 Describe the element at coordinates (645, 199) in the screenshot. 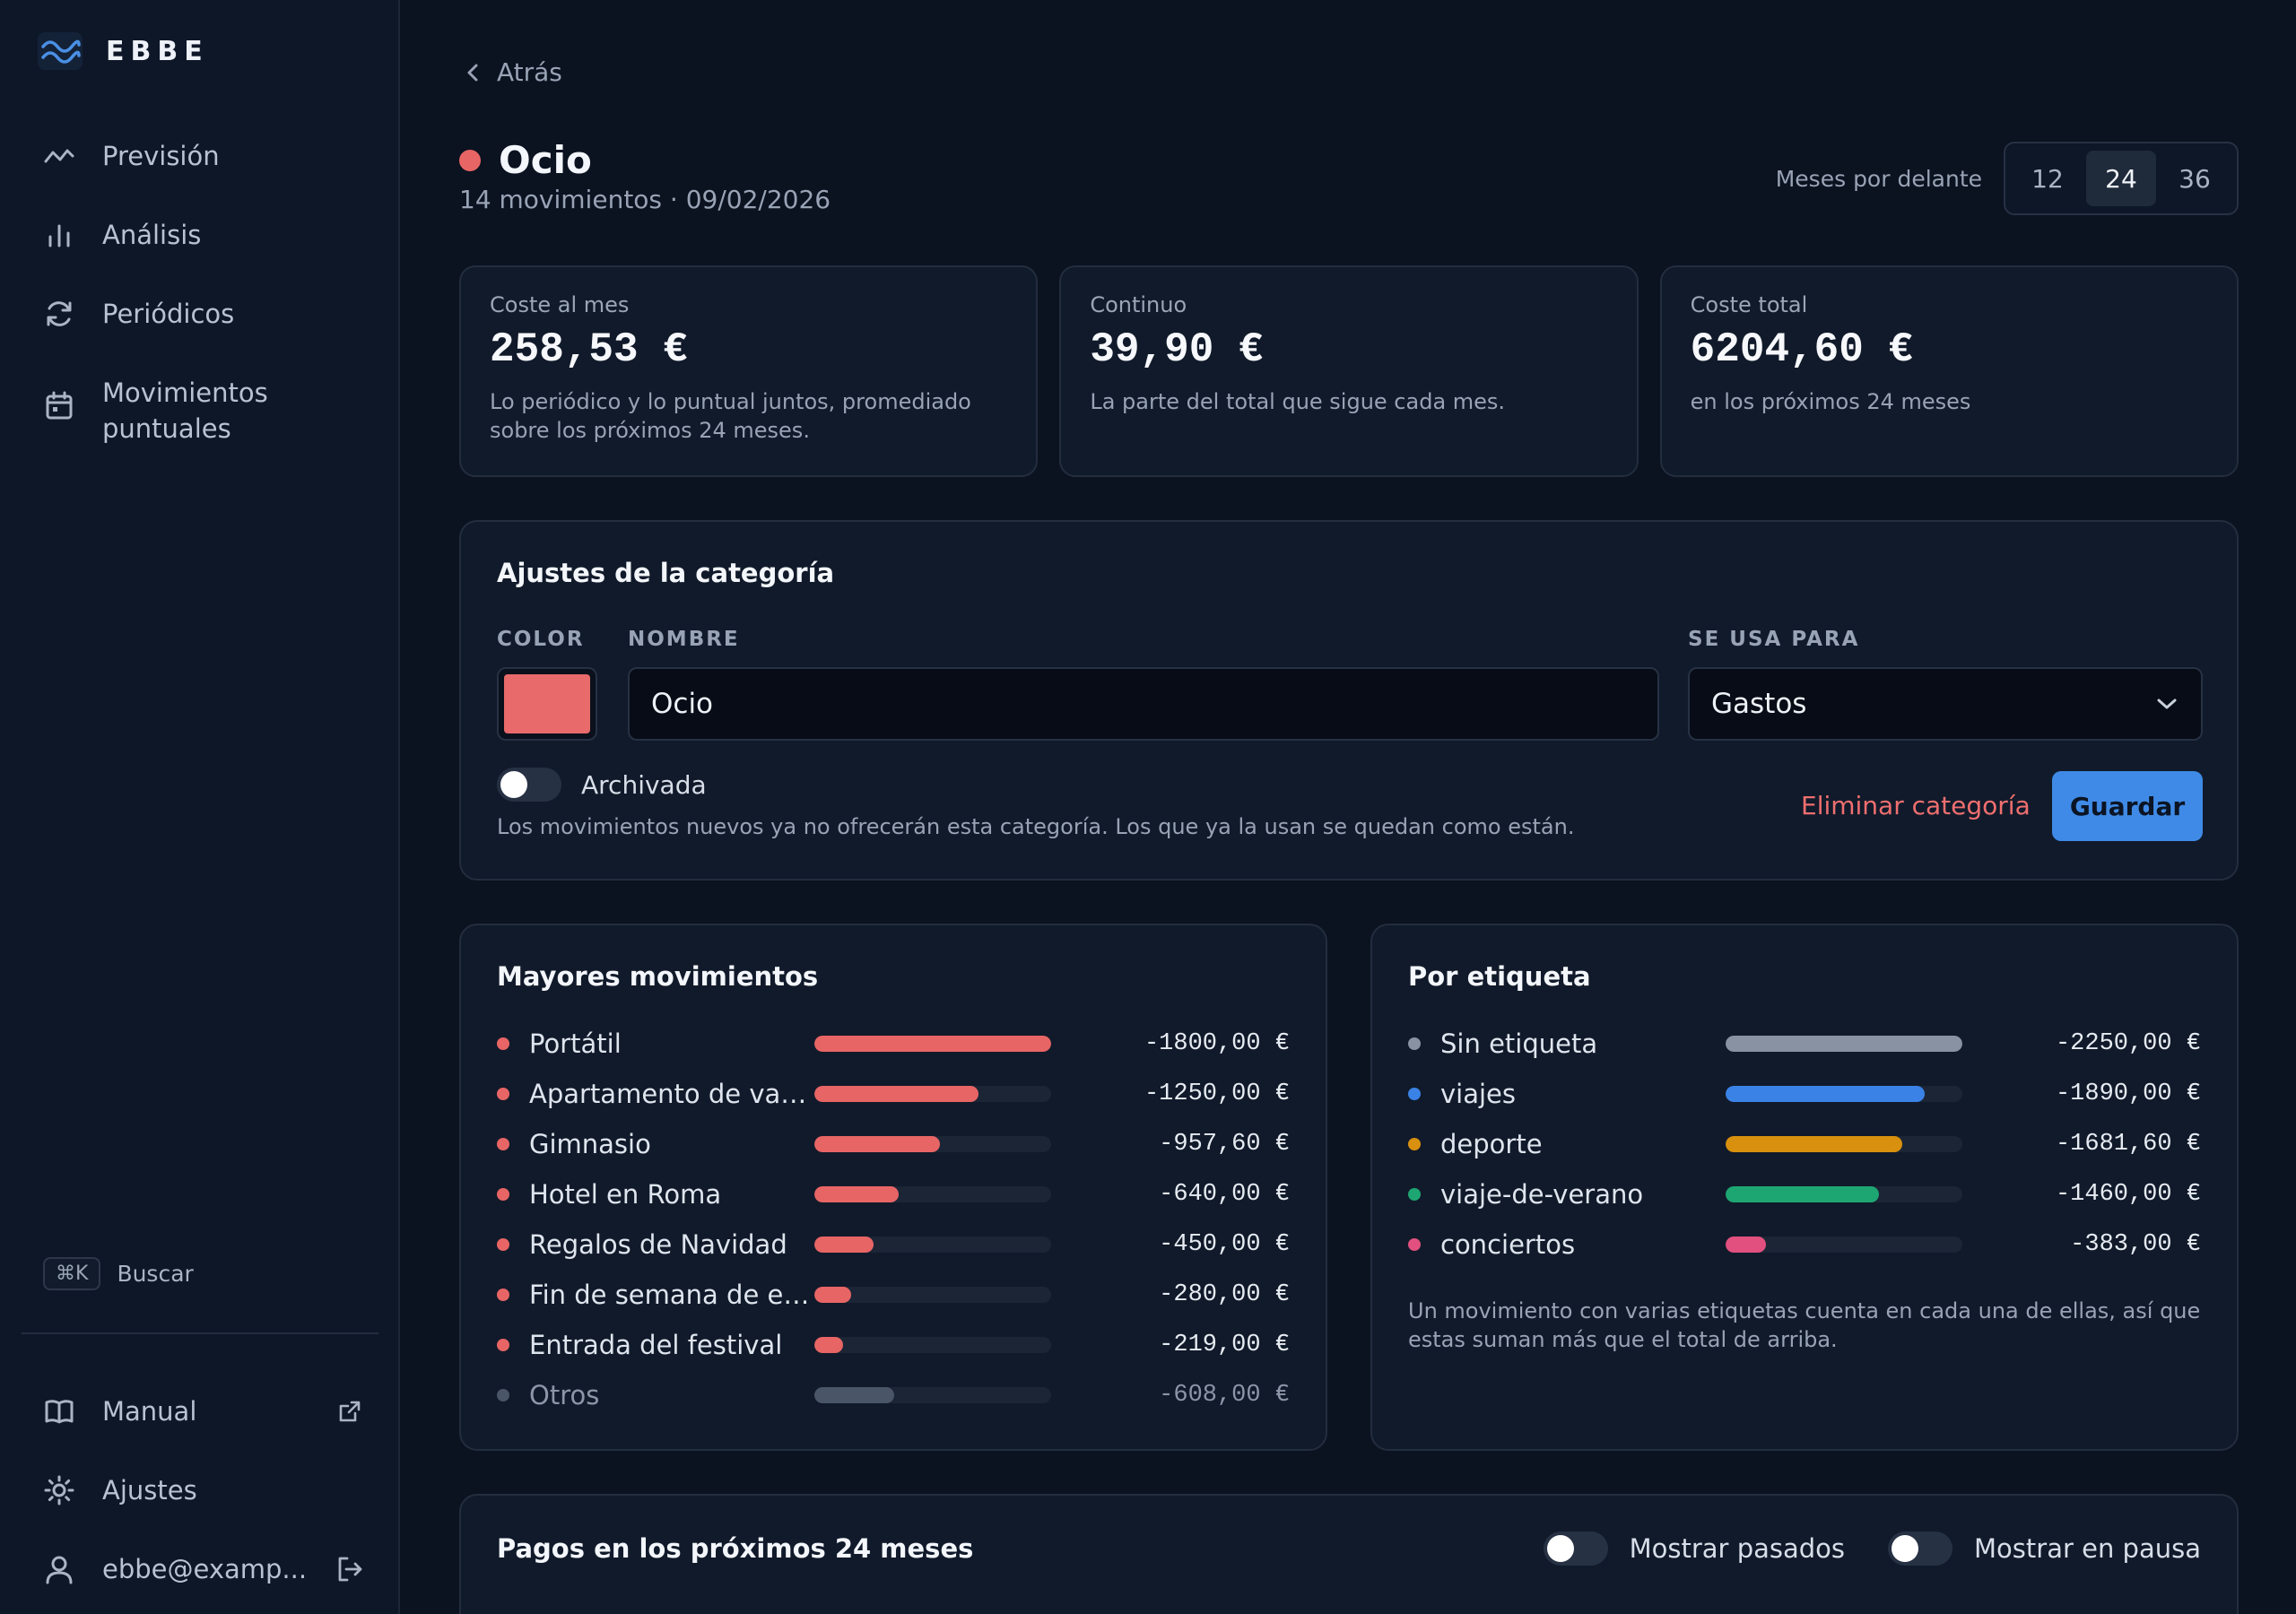

I see `page-subtitle: 14 movimientos · 09/02/2026` at that location.